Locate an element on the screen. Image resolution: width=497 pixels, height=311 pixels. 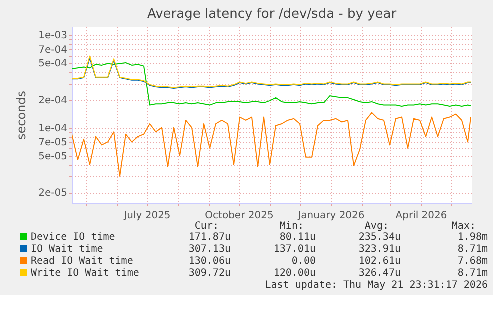
chart-title: Average latency for /dev/sda - by year is located at coordinates (272, 14).